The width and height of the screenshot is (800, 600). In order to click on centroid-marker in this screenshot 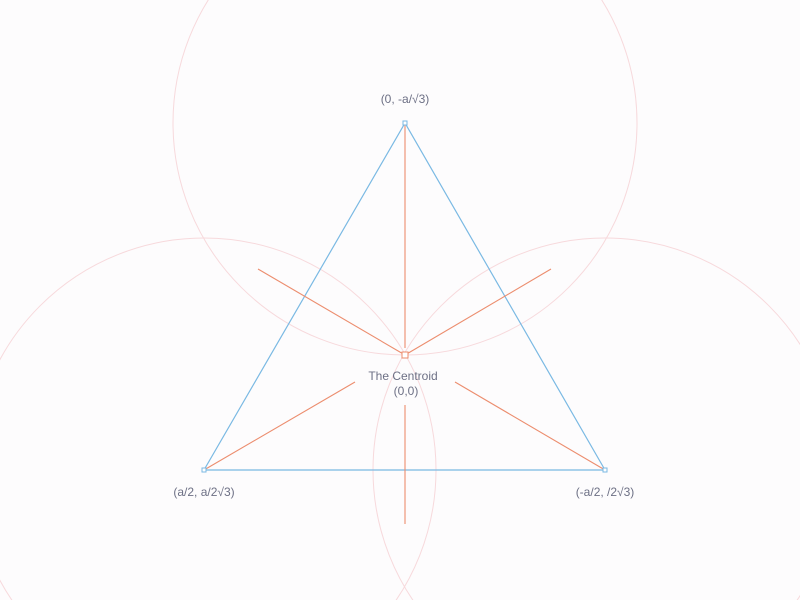, I will do `click(405, 355)`.